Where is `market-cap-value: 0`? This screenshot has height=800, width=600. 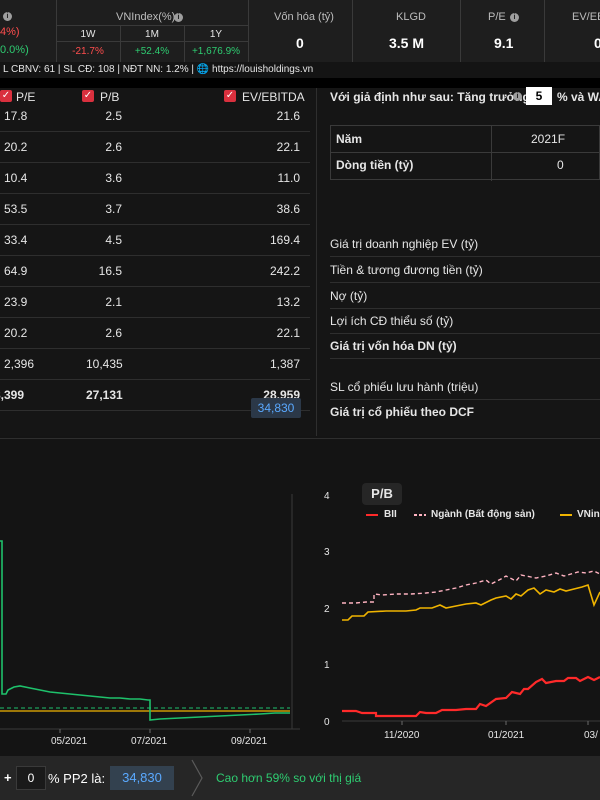
market-cap-value: 0 is located at coordinates (300, 43).